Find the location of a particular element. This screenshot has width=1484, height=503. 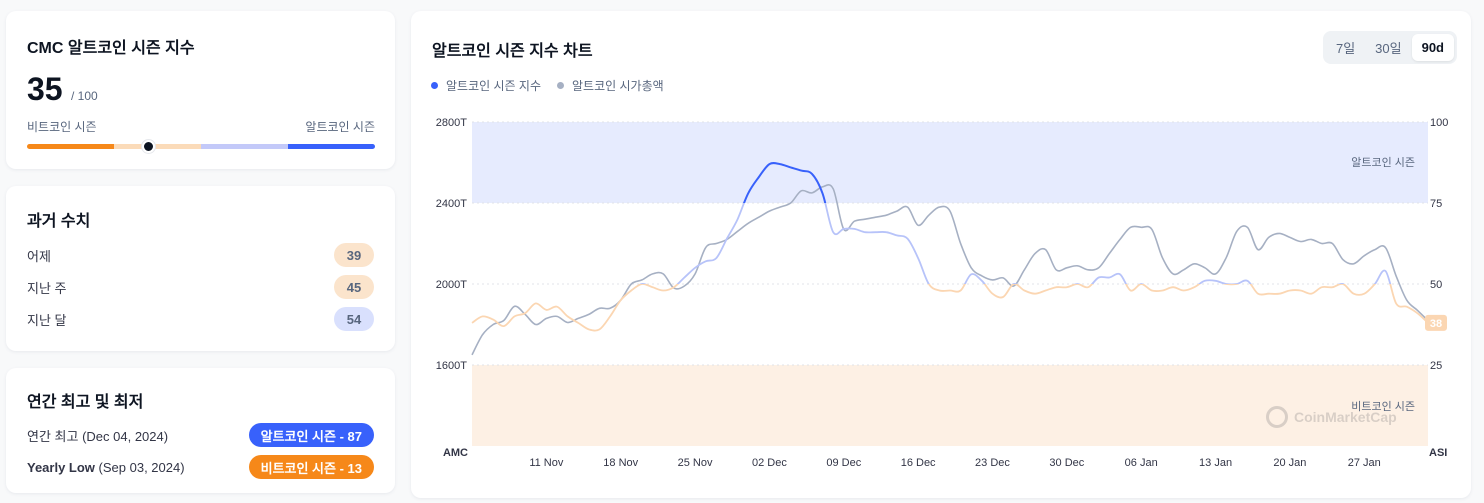

yearly-high-label: 연간 최고 (Dec 04, 2024) is located at coordinates (97, 435).